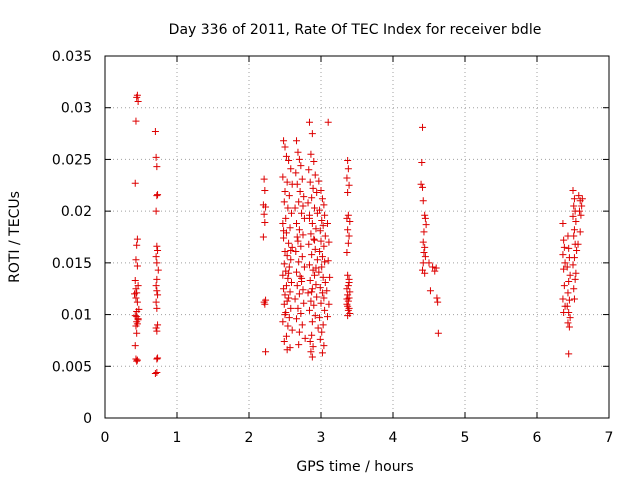 This screenshot has width=640, height=480. Describe the element at coordinates (249, 438) in the screenshot. I see `x-tick-label: 2` at that location.